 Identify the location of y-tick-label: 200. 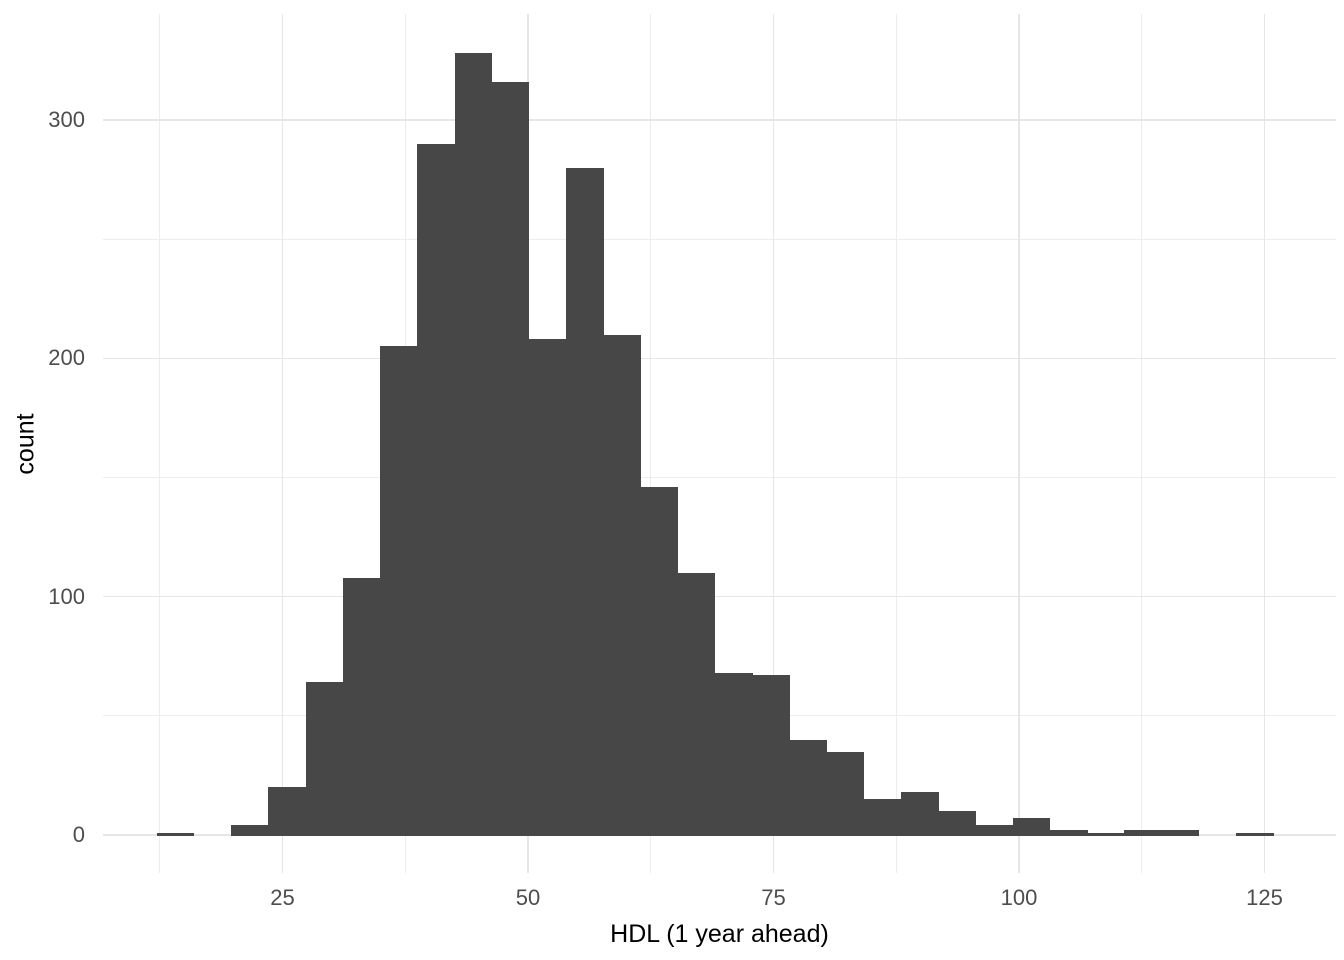
(66, 358).